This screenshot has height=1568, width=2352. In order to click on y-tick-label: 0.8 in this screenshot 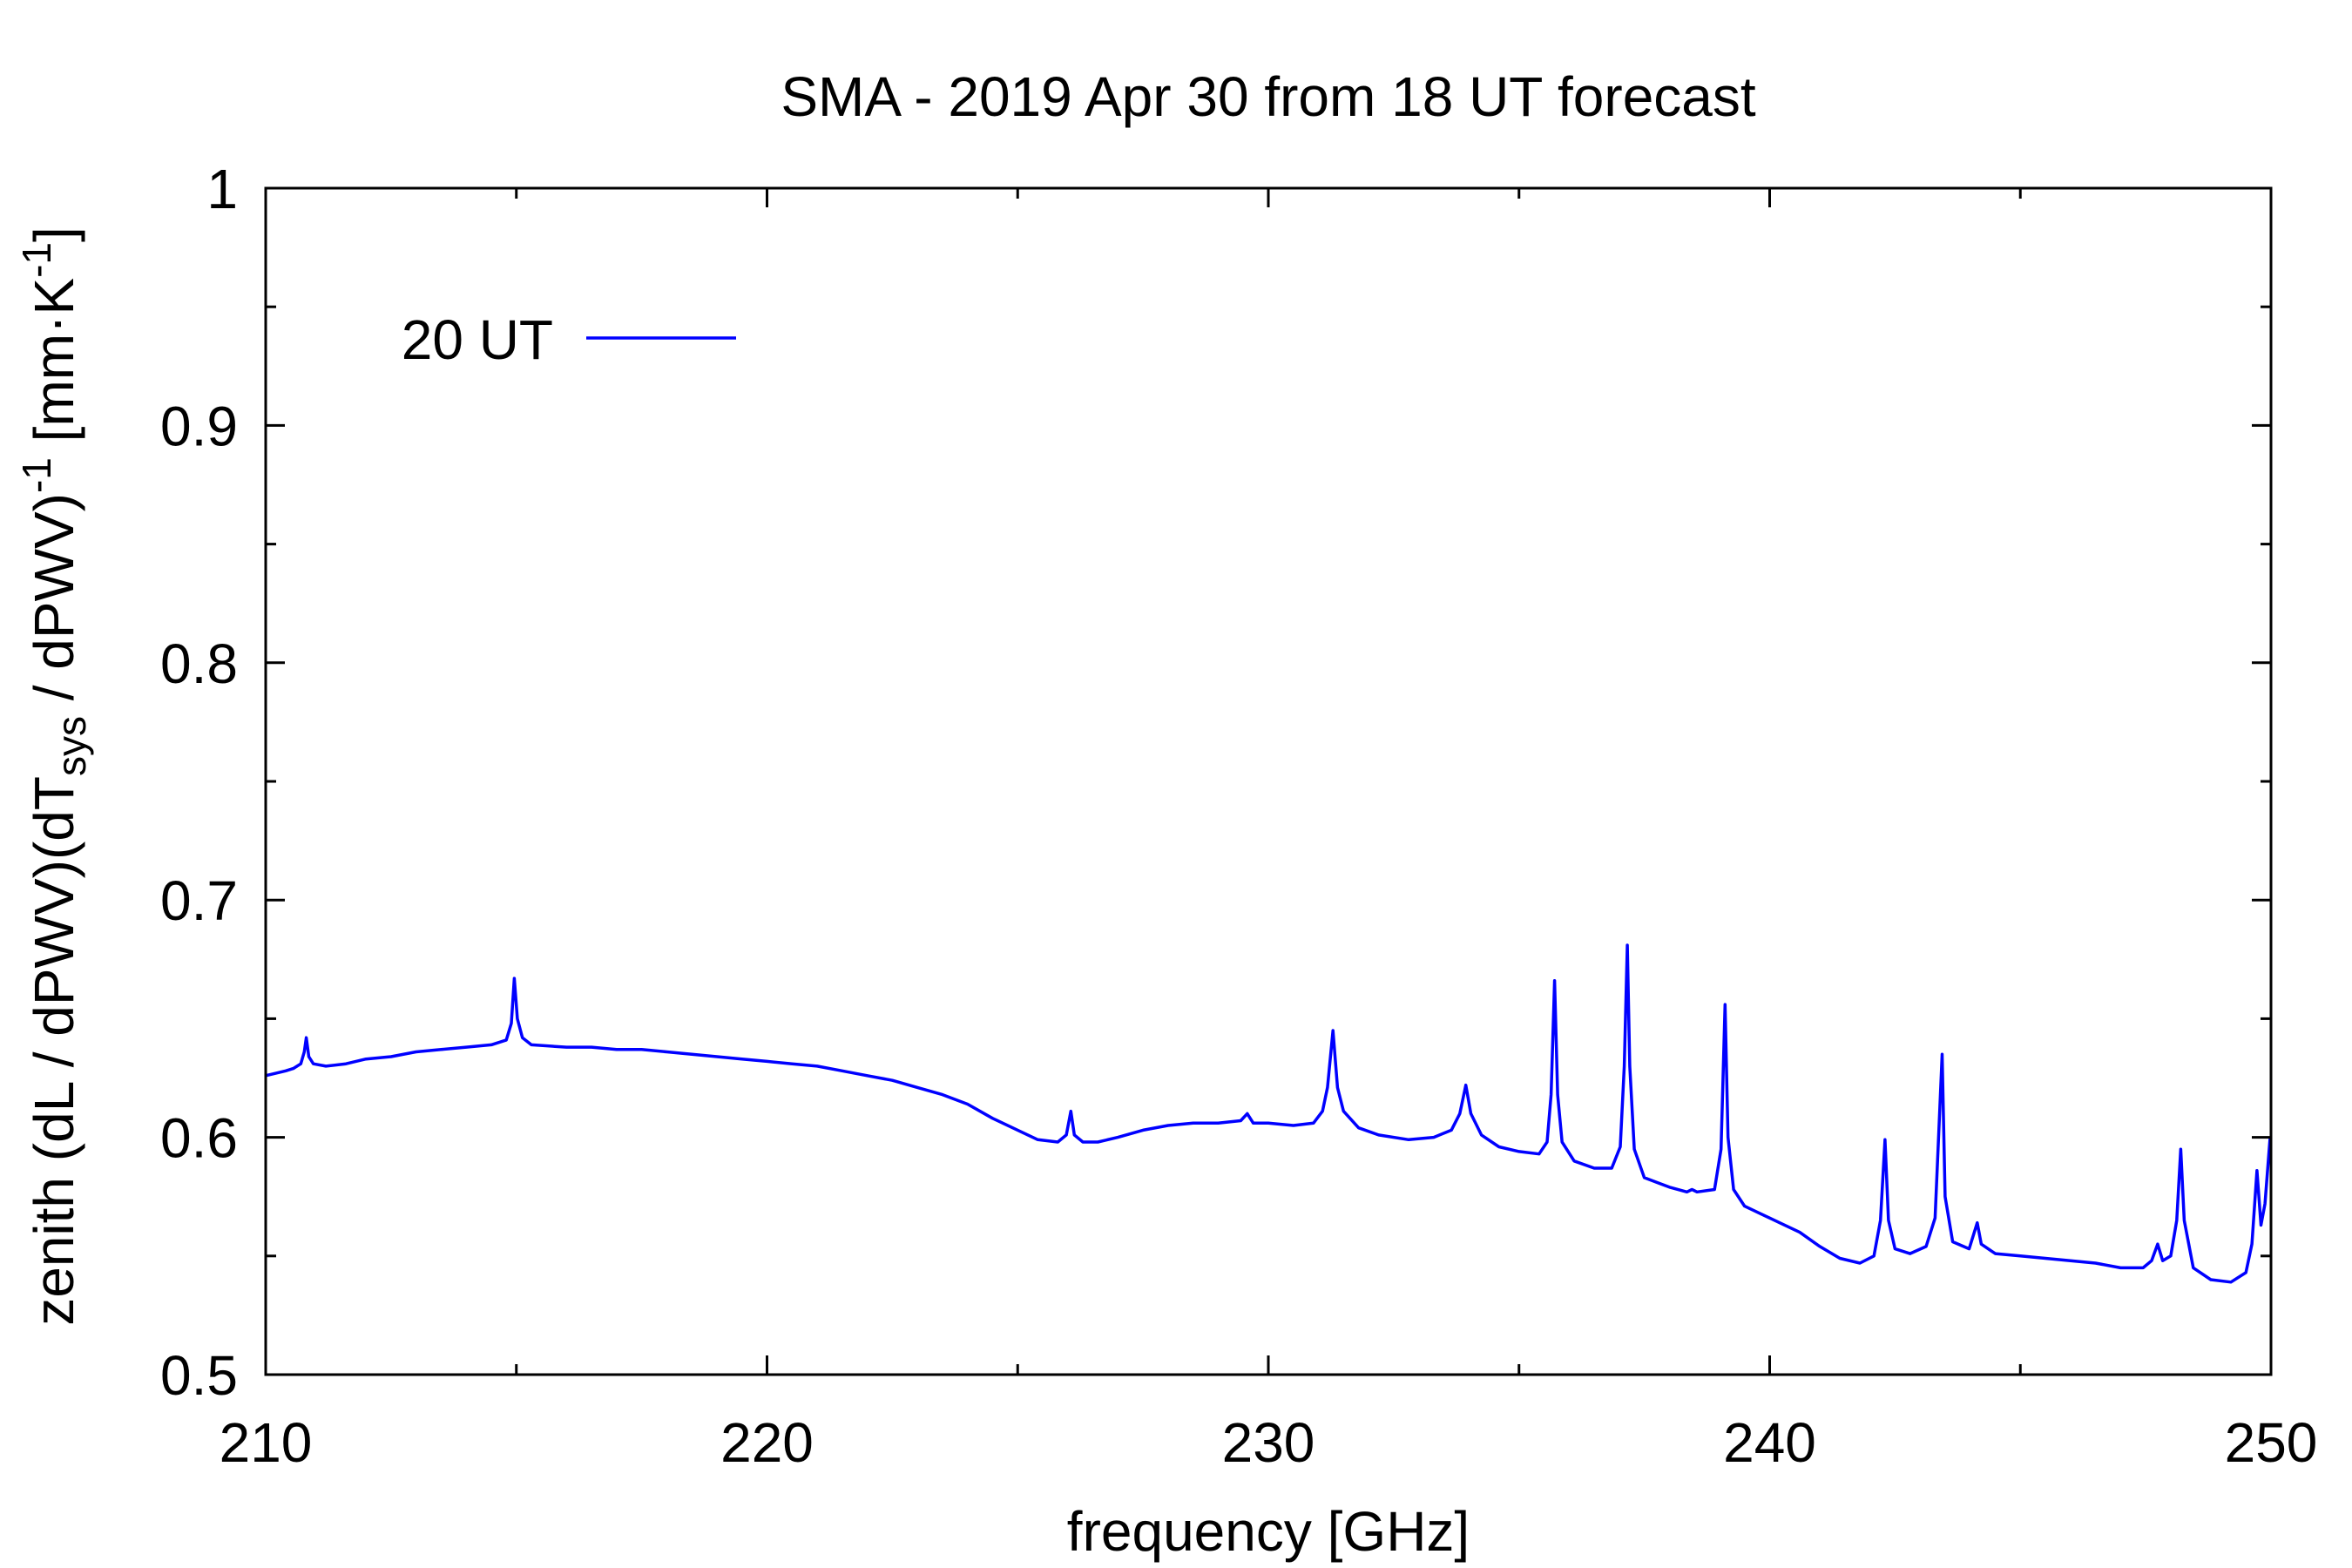, I will do `click(199, 663)`.